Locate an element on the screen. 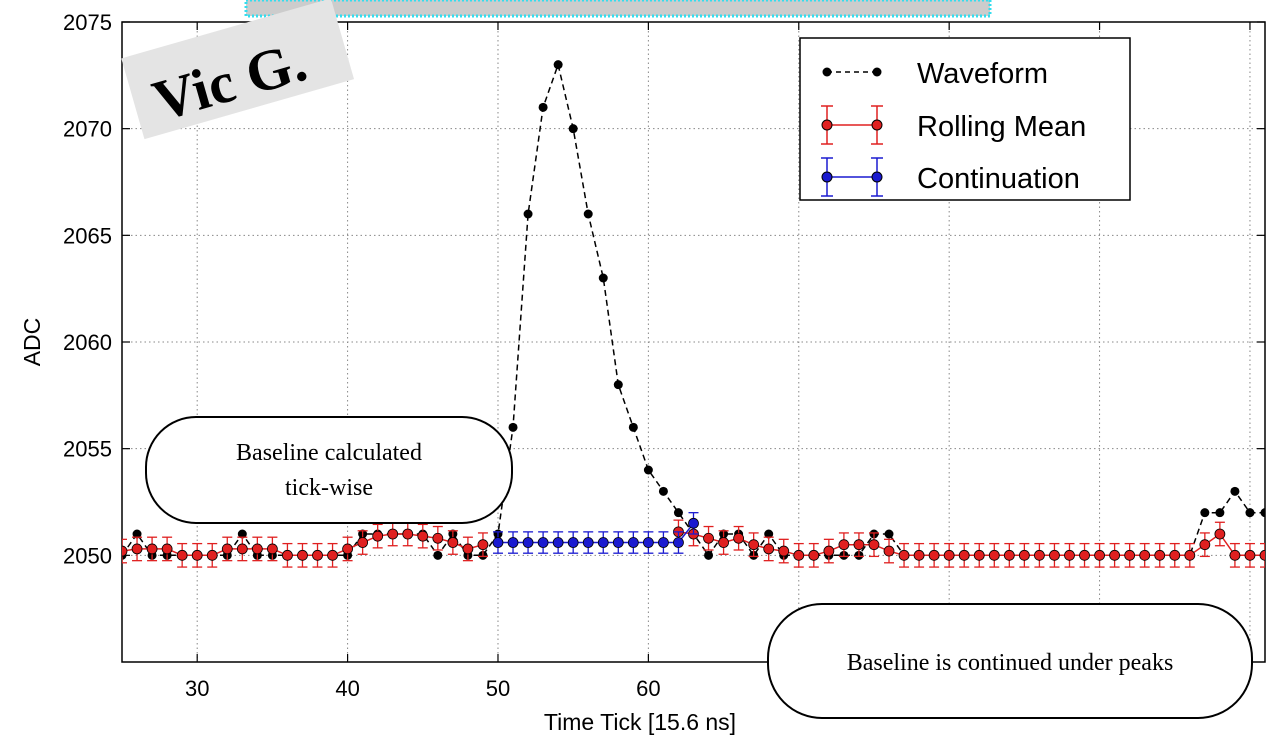 This screenshot has width=1267, height=742. legend-item-continuation: Continuation is located at coordinates (950, 177).